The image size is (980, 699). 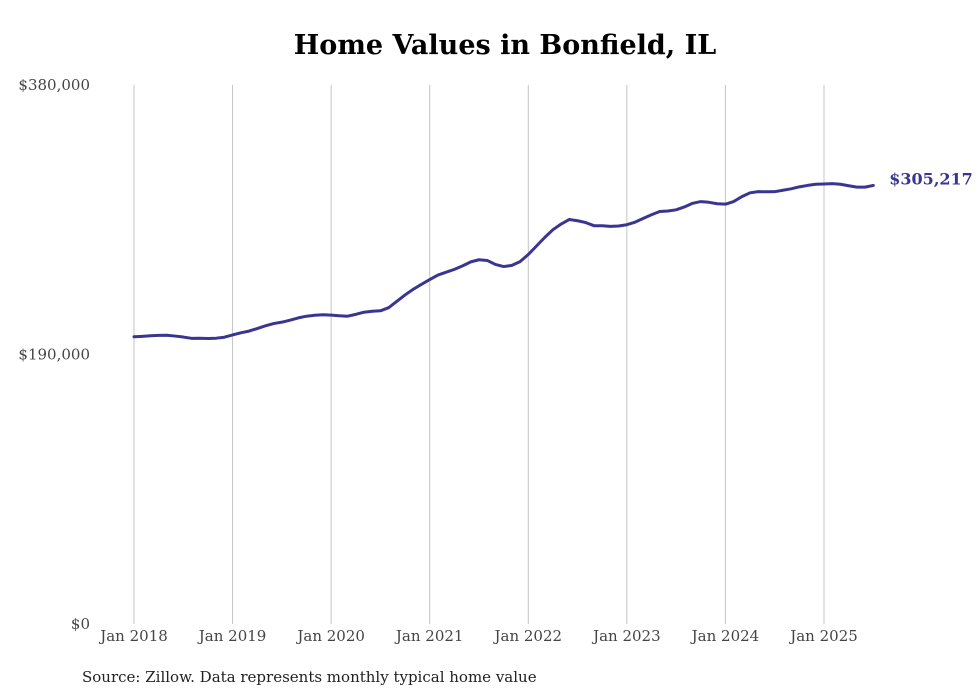 What do you see at coordinates (505, 45) in the screenshot?
I see `chart-title: Home Values in Bonfield, IL` at bounding box center [505, 45].